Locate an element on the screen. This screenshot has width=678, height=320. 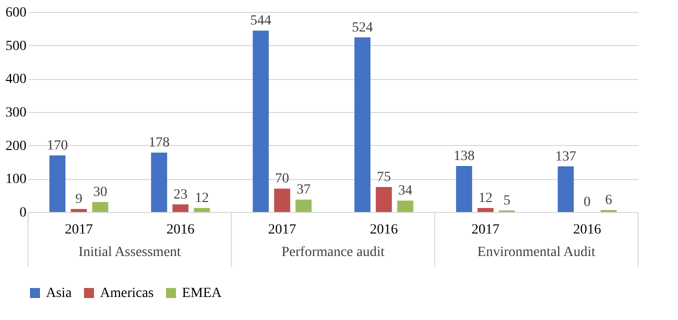
y-tick-label: 400 is located at coordinates (16, 80).